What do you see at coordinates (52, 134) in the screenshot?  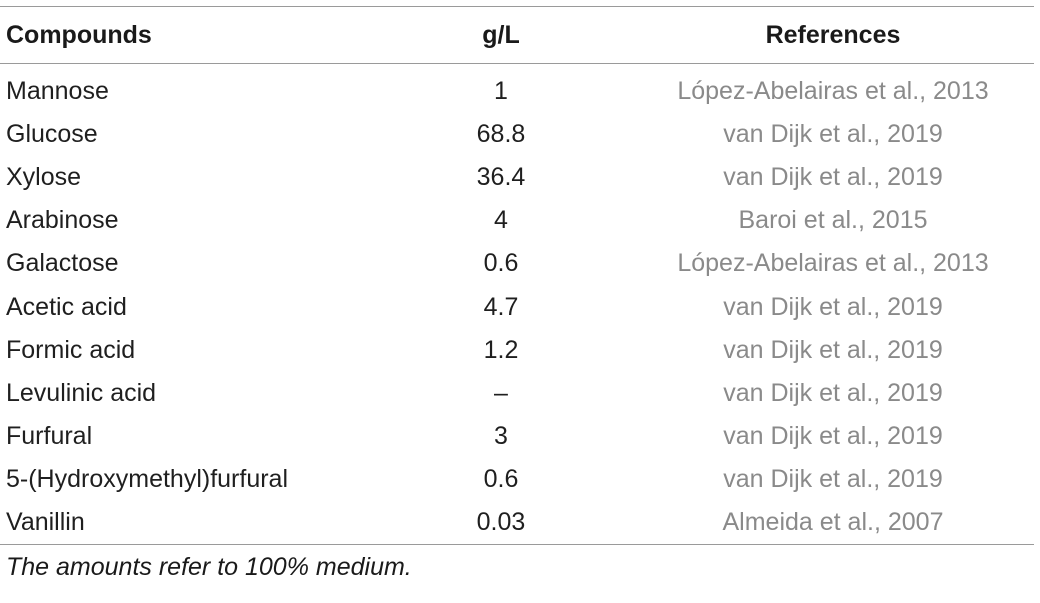 I see `compound-cell: Glucose` at bounding box center [52, 134].